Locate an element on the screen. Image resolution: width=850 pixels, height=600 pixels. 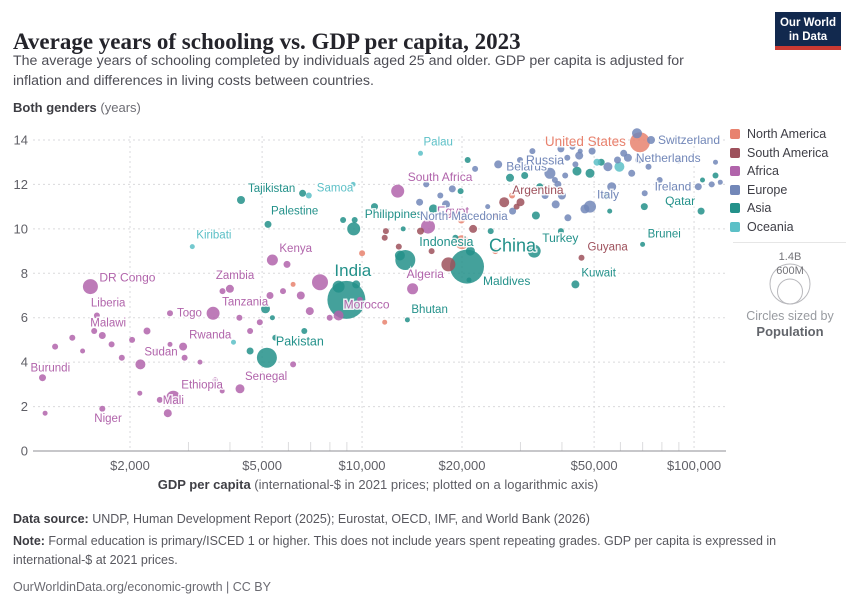
data-point-maldives is located at coordinates (469, 280).